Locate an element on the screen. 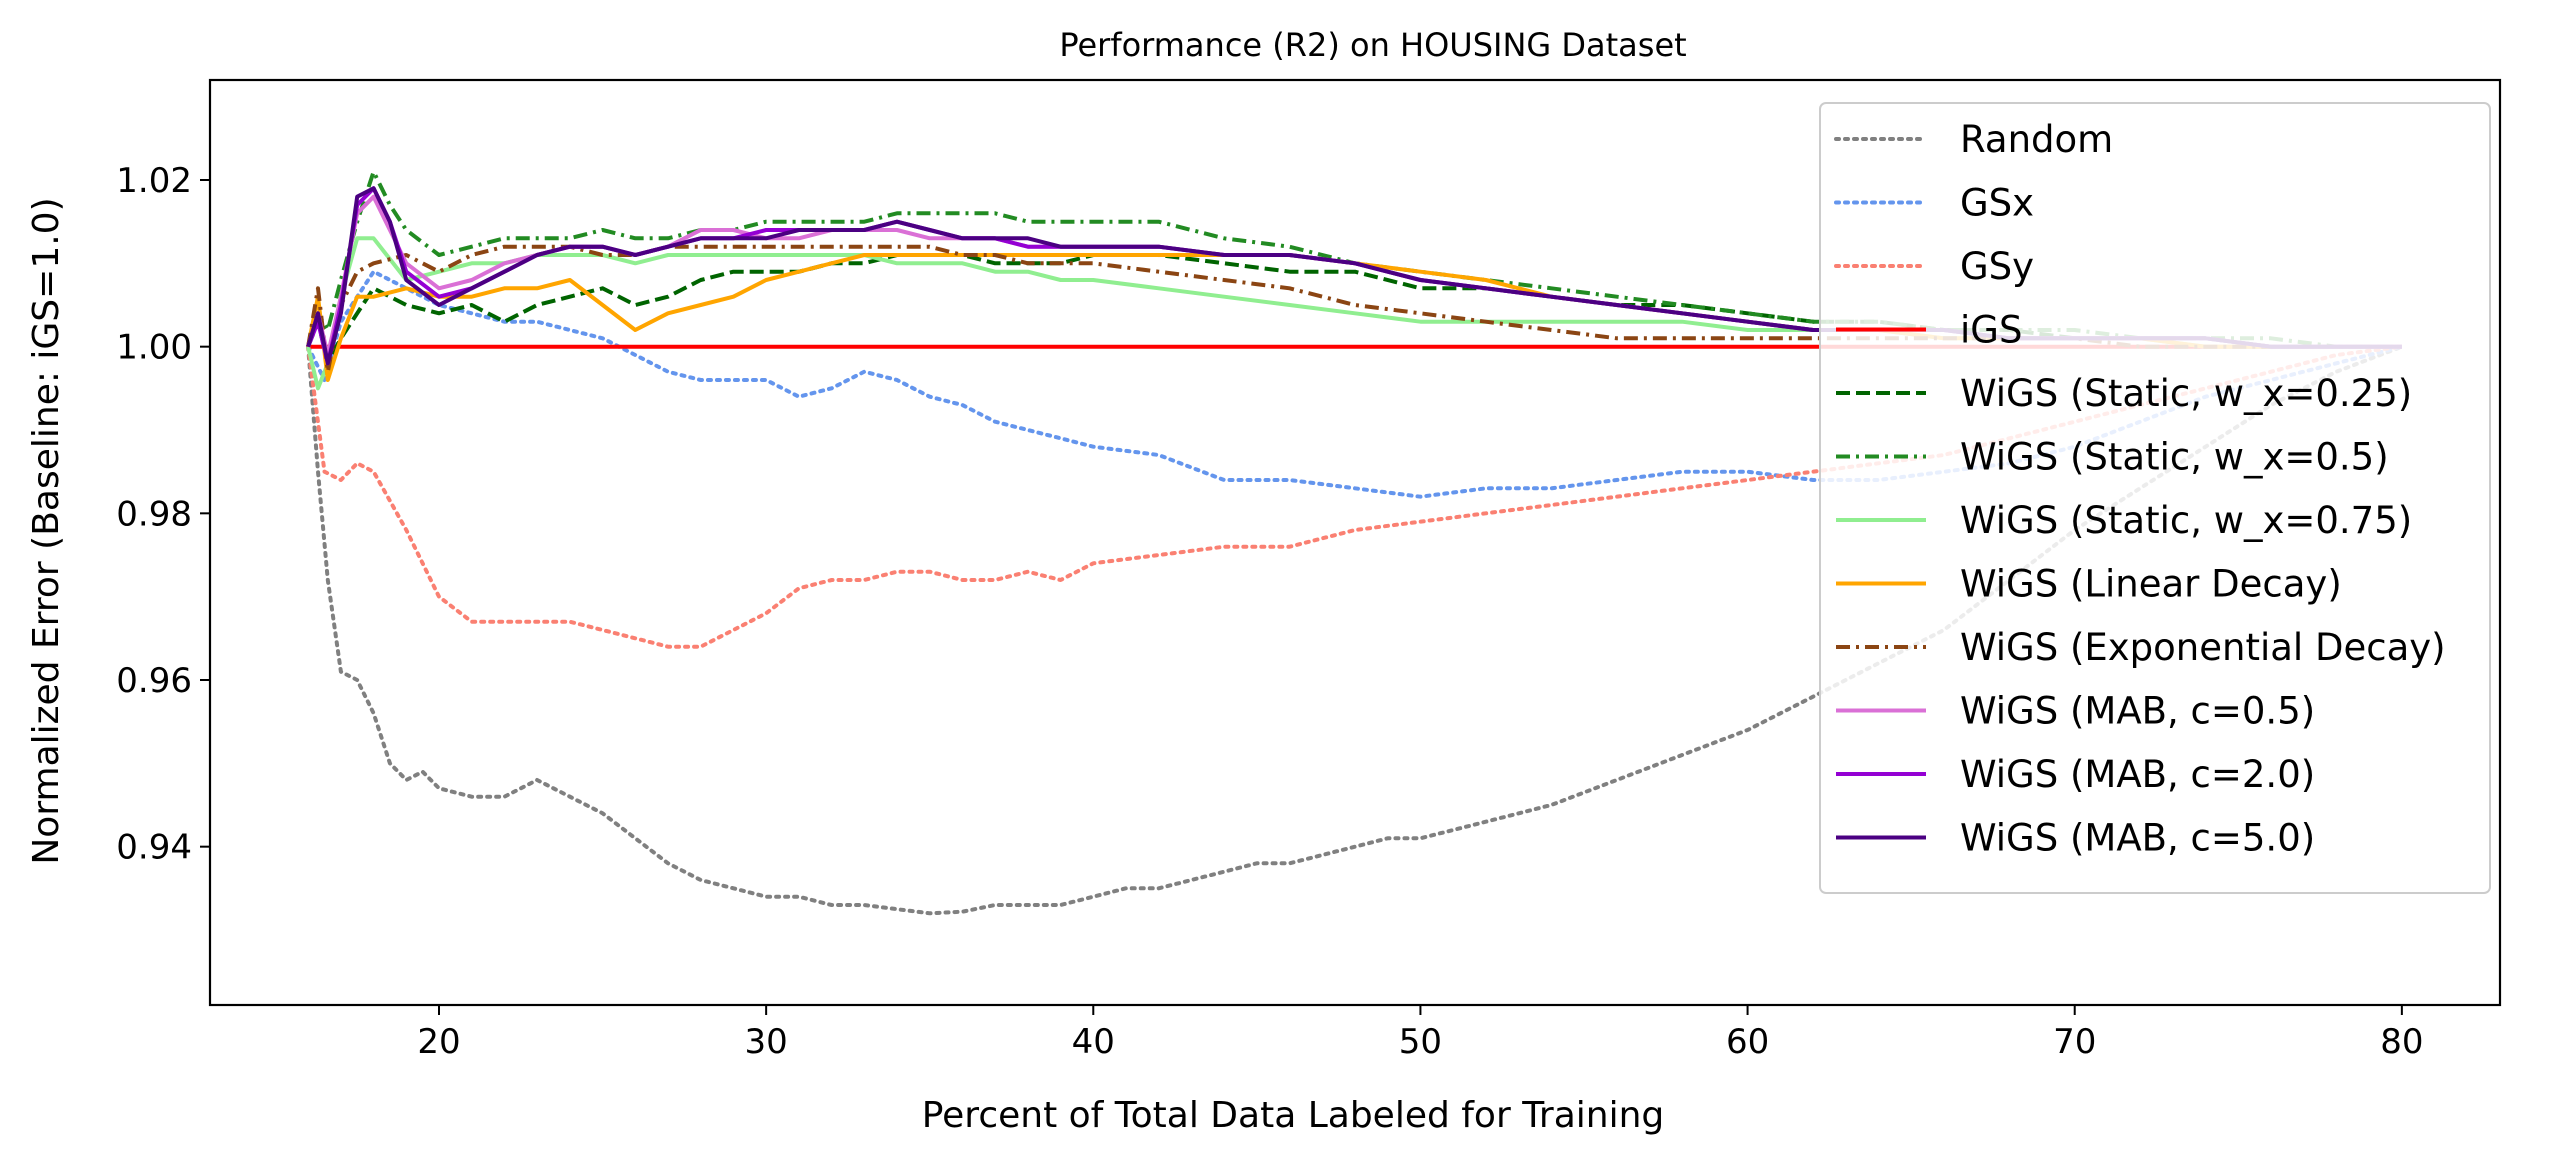 The height and width of the screenshot is (1166, 2565). legend-label: WiGS (Static, w_x=0.75) is located at coordinates (2186, 520).